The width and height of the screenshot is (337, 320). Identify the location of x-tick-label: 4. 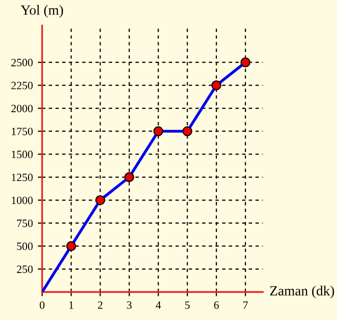
(158, 305).